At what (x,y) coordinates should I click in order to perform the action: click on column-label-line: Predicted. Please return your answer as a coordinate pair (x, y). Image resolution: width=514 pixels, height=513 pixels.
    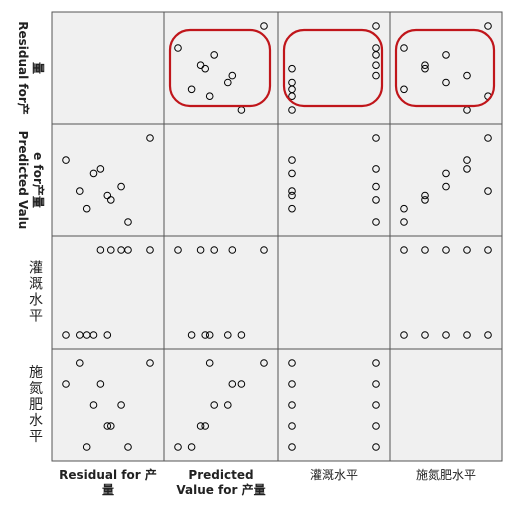
    Looking at the image, I should click on (220, 475).